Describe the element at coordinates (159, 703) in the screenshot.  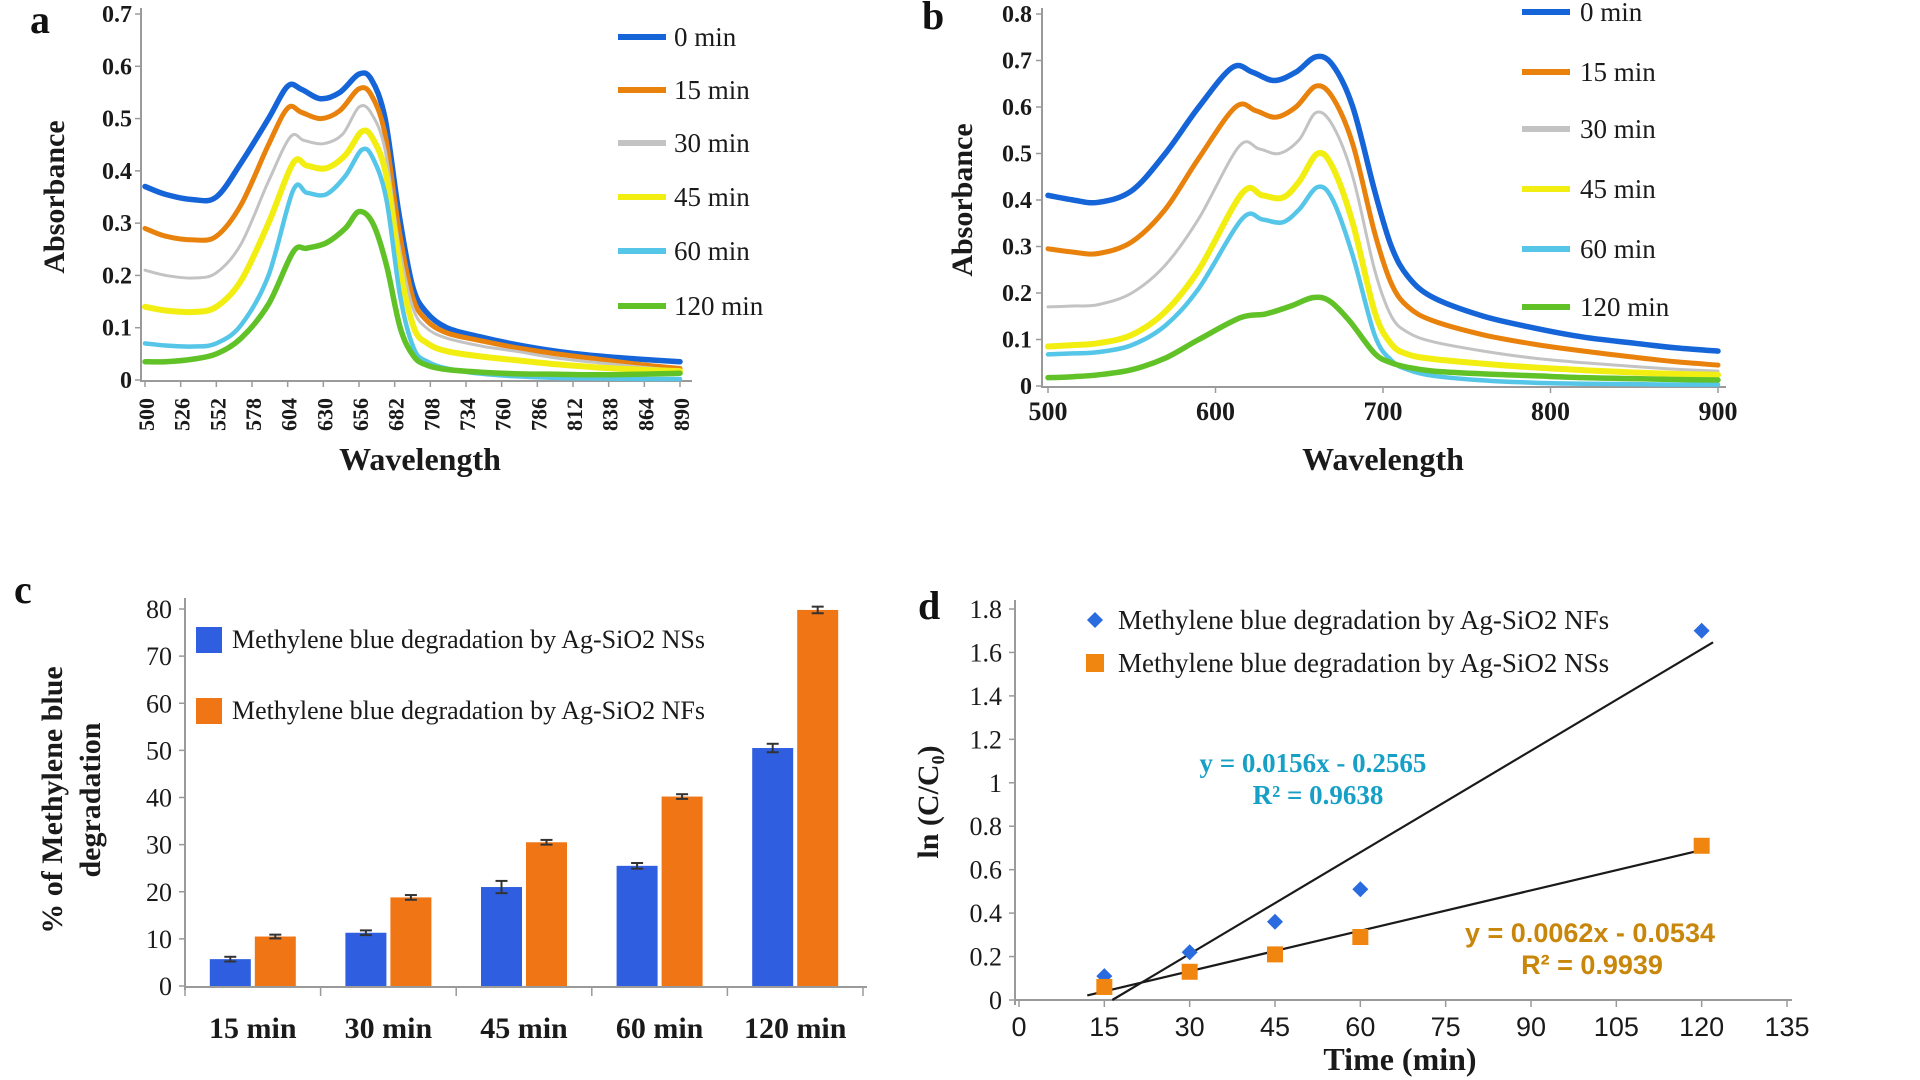
I see `c-y-tick-label: 60` at that location.